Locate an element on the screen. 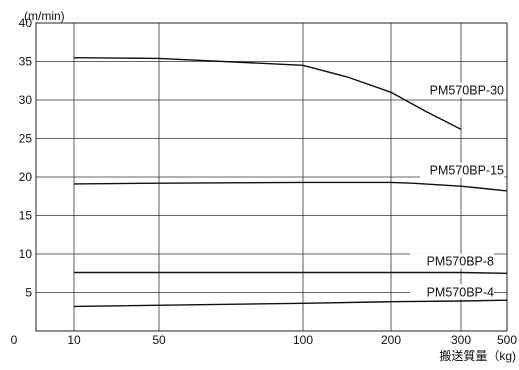  y-tick-label: 25 is located at coordinates (26, 139).